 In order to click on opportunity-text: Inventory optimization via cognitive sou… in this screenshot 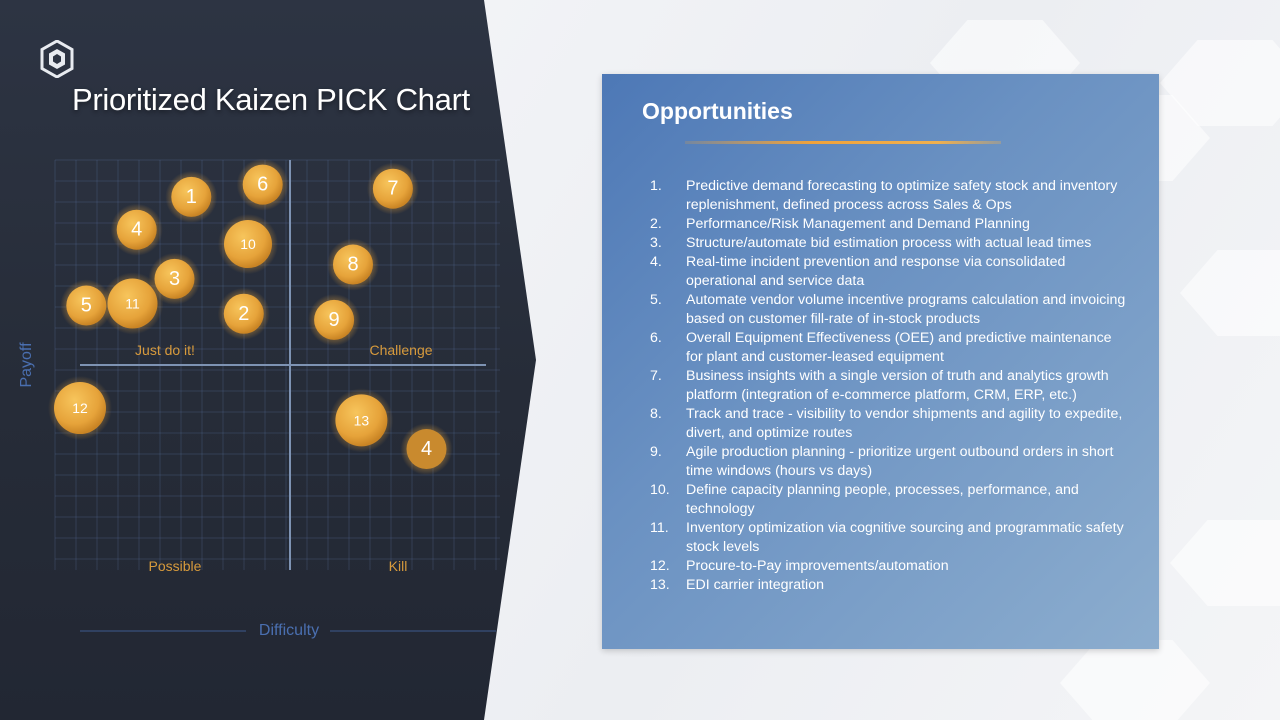, I will do `click(905, 537)`.